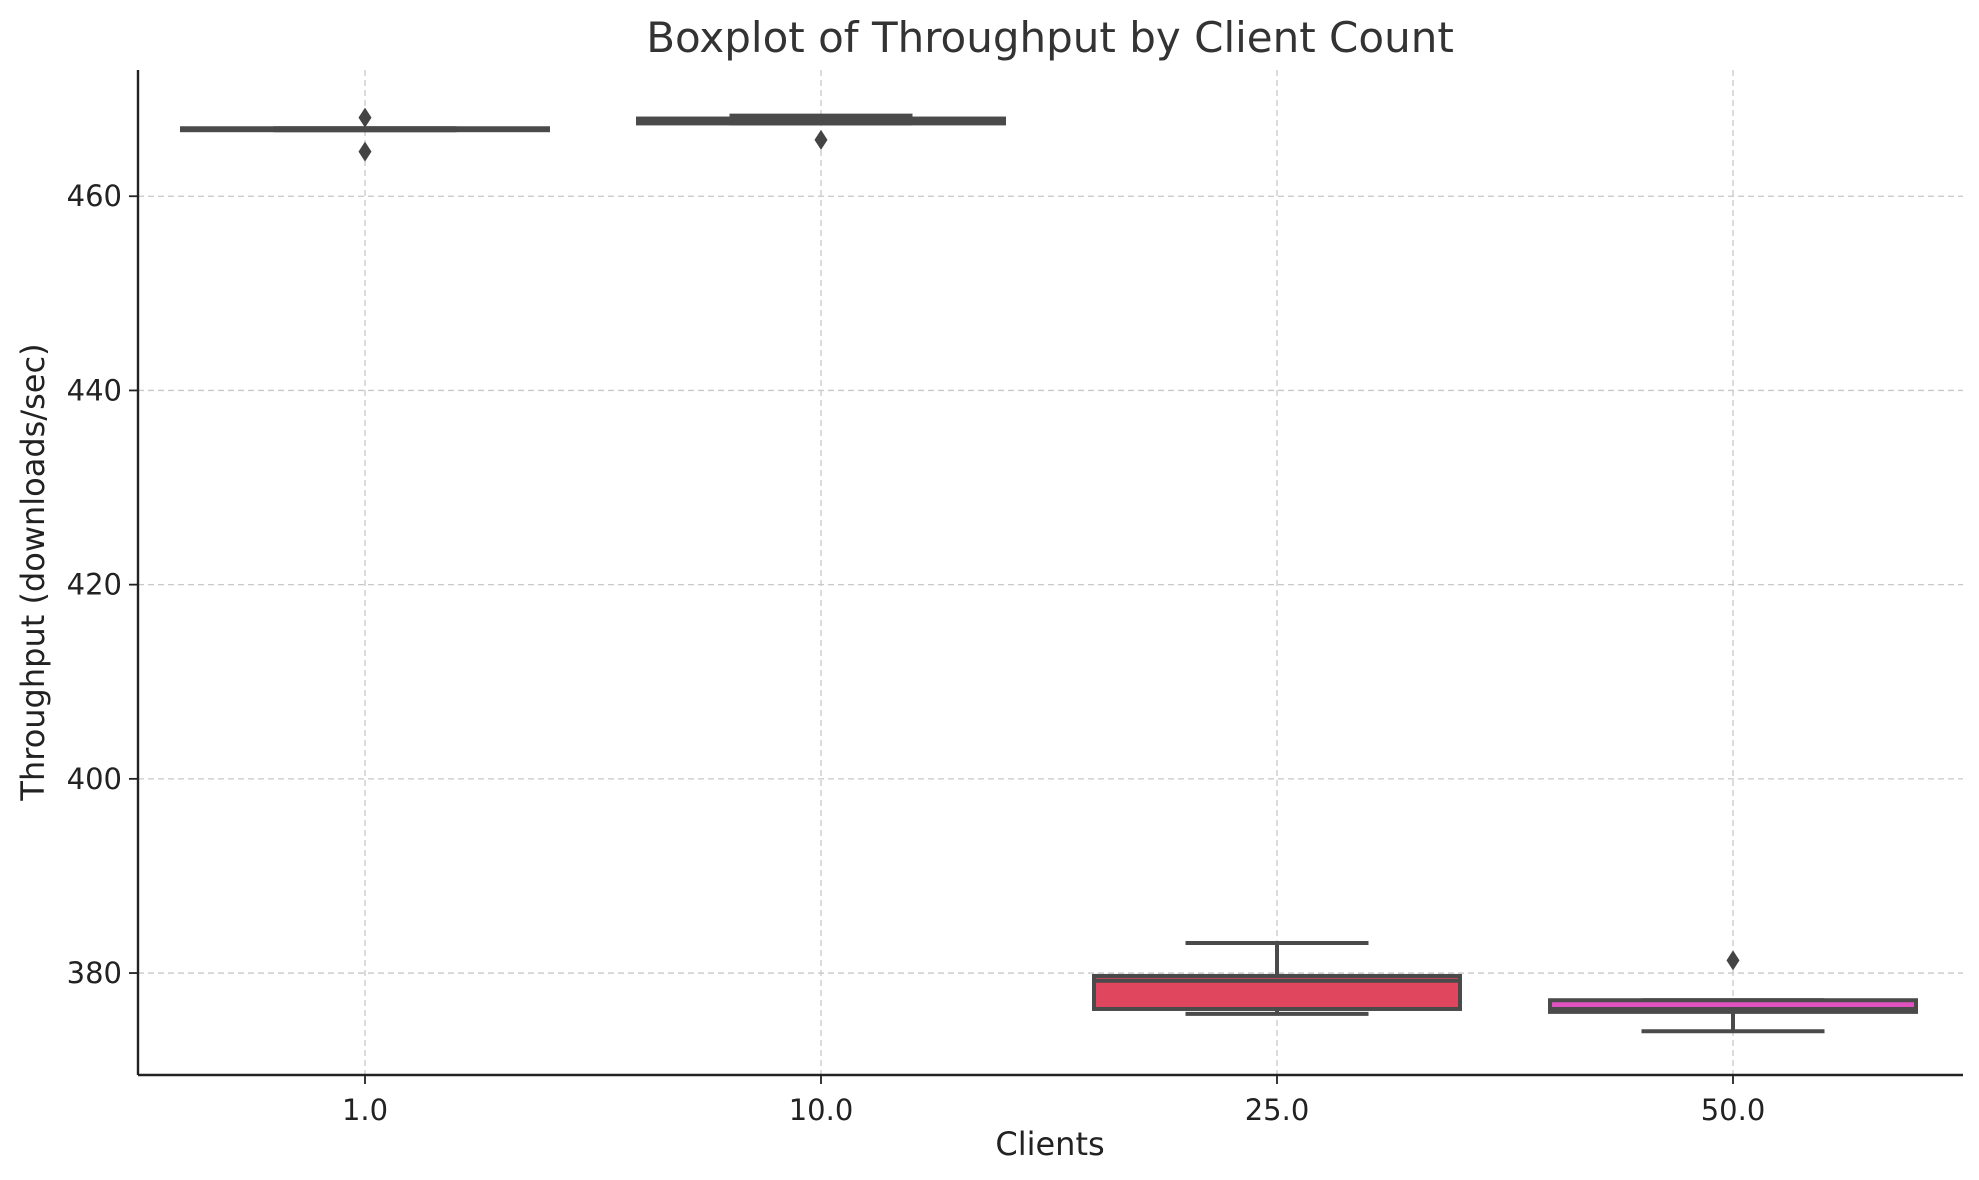  What do you see at coordinates (94, 585) in the screenshot?
I see `y-tick-label: 420` at bounding box center [94, 585].